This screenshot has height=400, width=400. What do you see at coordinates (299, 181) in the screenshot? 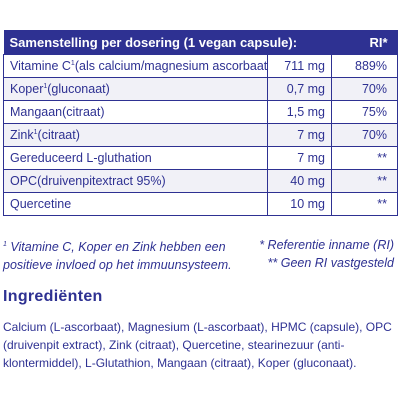
I see `amount-cell: 40 mg` at bounding box center [299, 181].